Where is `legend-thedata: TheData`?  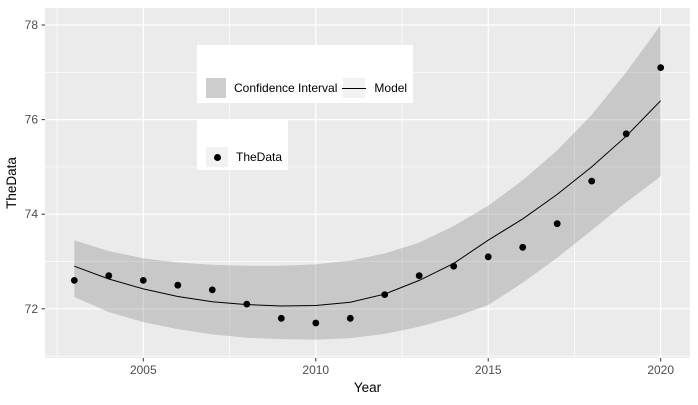
legend-thedata: TheData is located at coordinates (242, 145).